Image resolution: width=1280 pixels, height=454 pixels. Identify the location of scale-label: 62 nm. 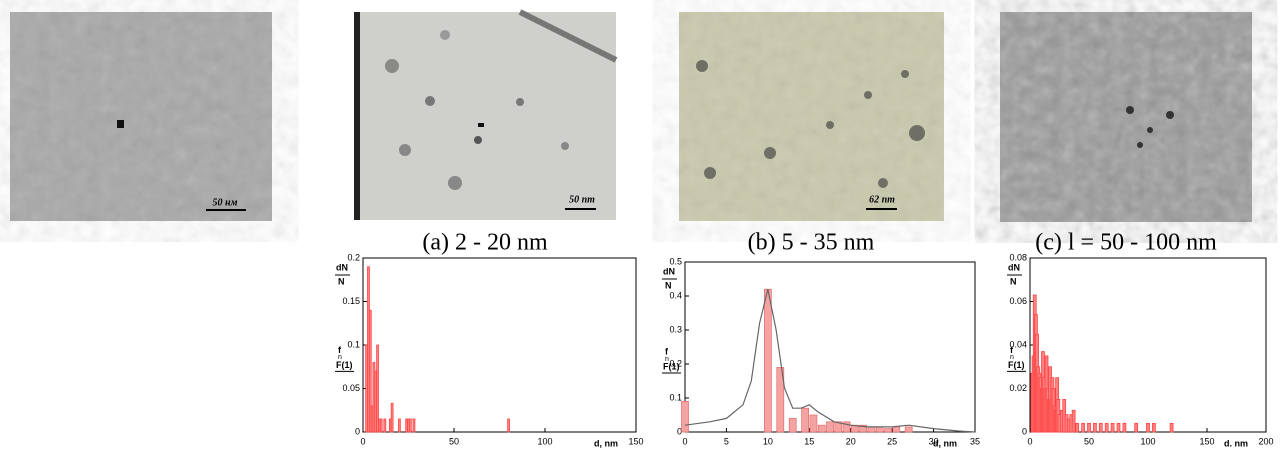
(882, 199).